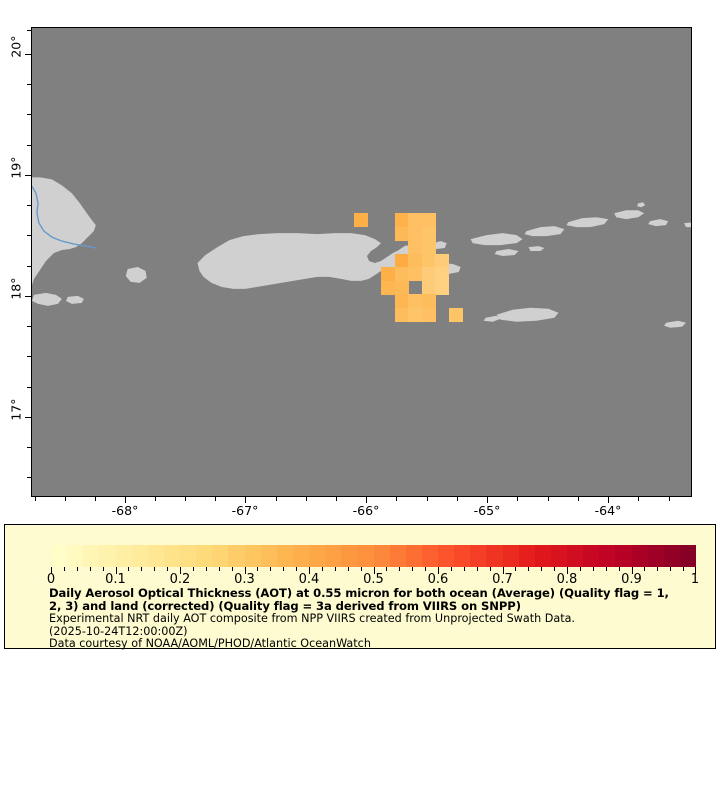 This screenshot has width=720, height=800. I want to click on colorbar-tick-label: 0.7, so click(502, 579).